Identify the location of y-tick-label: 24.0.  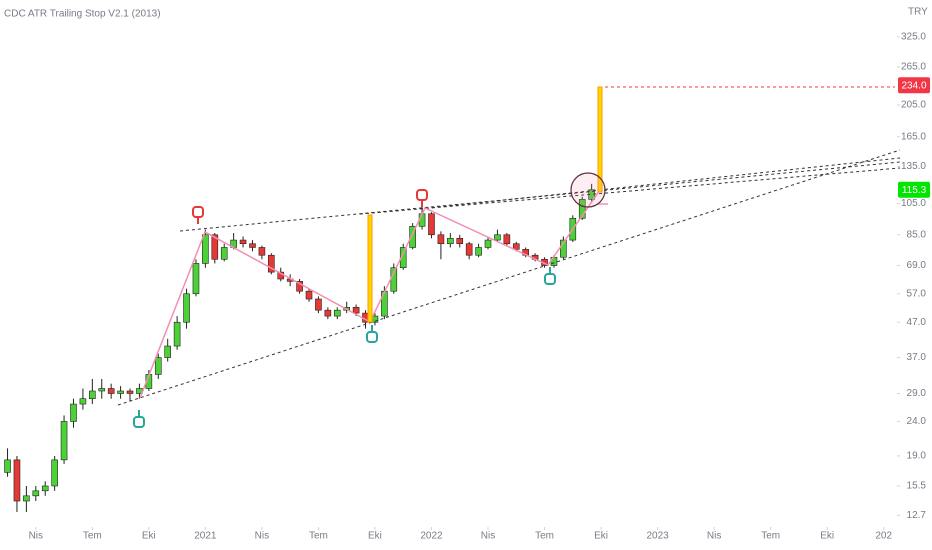
(917, 421).